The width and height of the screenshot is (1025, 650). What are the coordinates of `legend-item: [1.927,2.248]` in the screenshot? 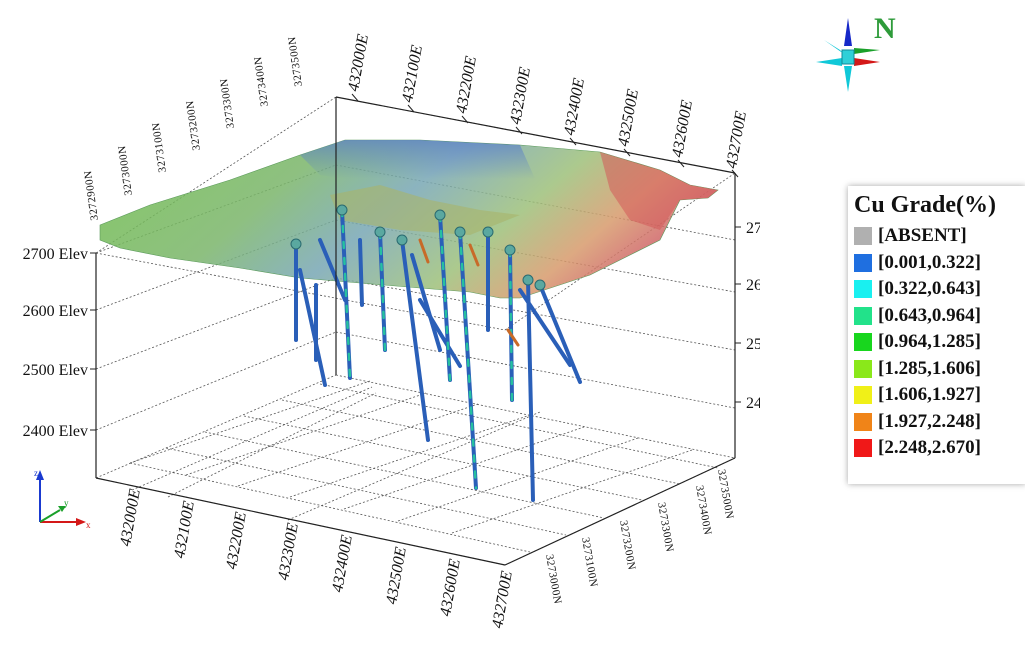 It's located at (939, 422).